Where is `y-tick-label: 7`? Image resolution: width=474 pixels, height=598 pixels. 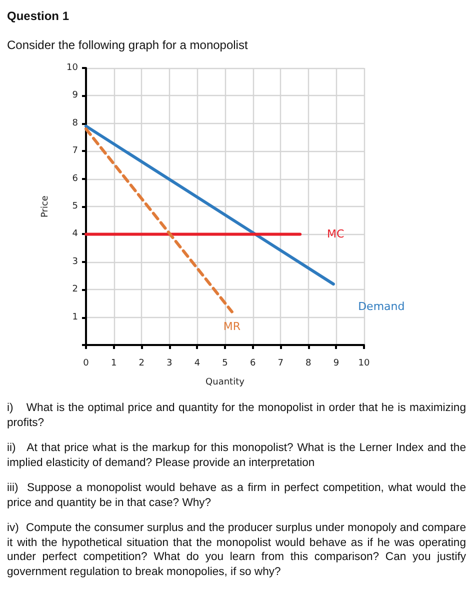
y-tick-label: 7 is located at coordinates (75, 151).